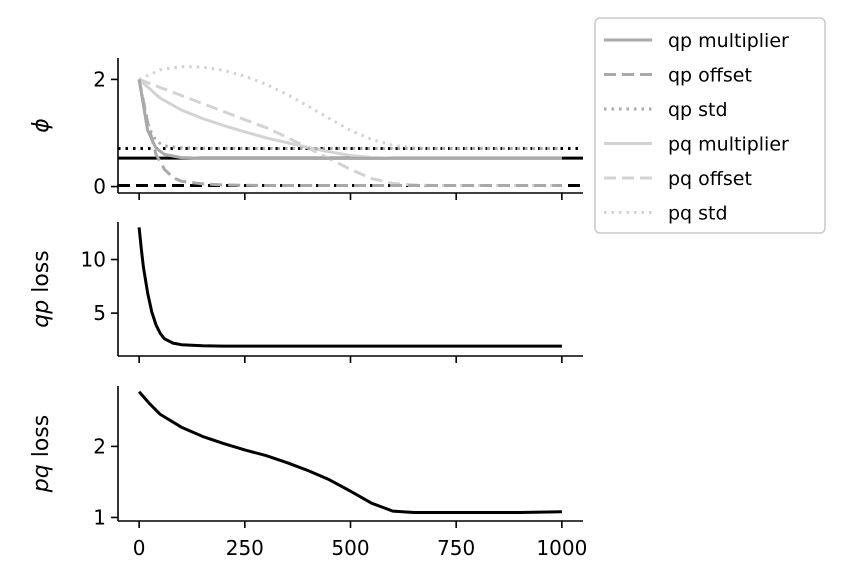 The image size is (845, 588). What do you see at coordinates (698, 110) in the screenshot?
I see `legend-label: qp std` at bounding box center [698, 110].